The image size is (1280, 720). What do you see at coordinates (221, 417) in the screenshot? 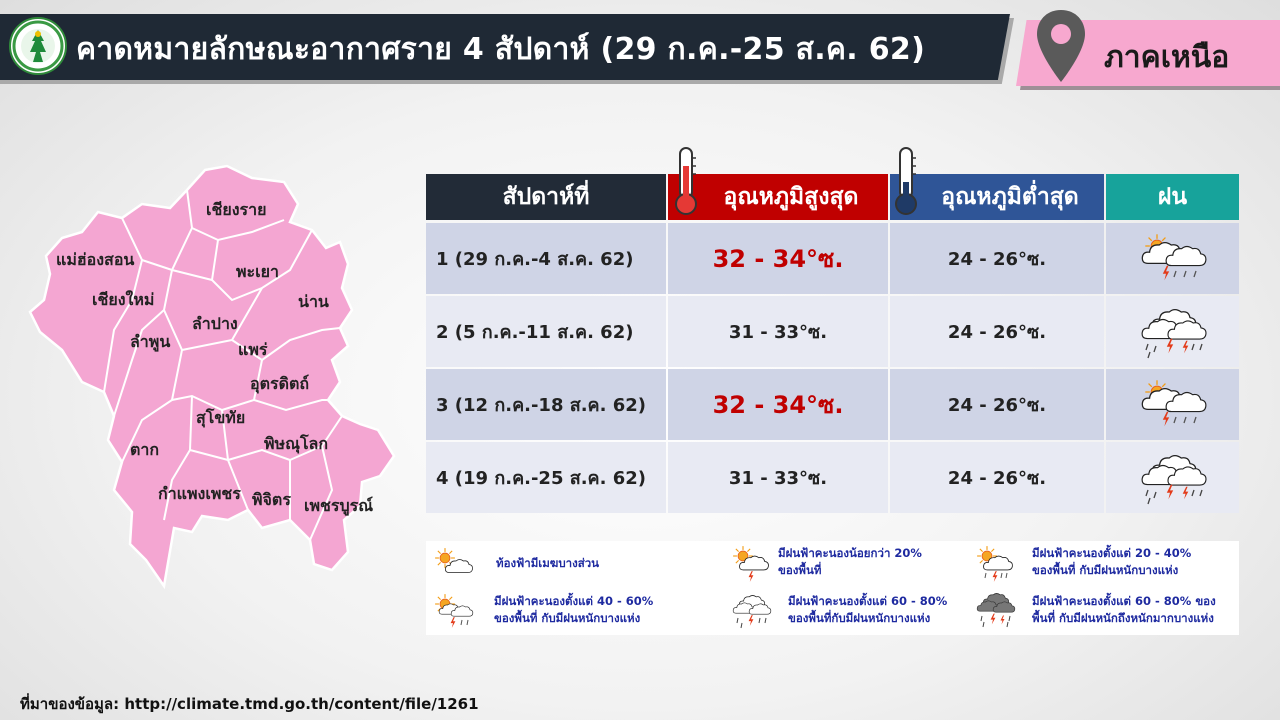
I see `province-sukhothai: สุโขทัย` at bounding box center [221, 417].